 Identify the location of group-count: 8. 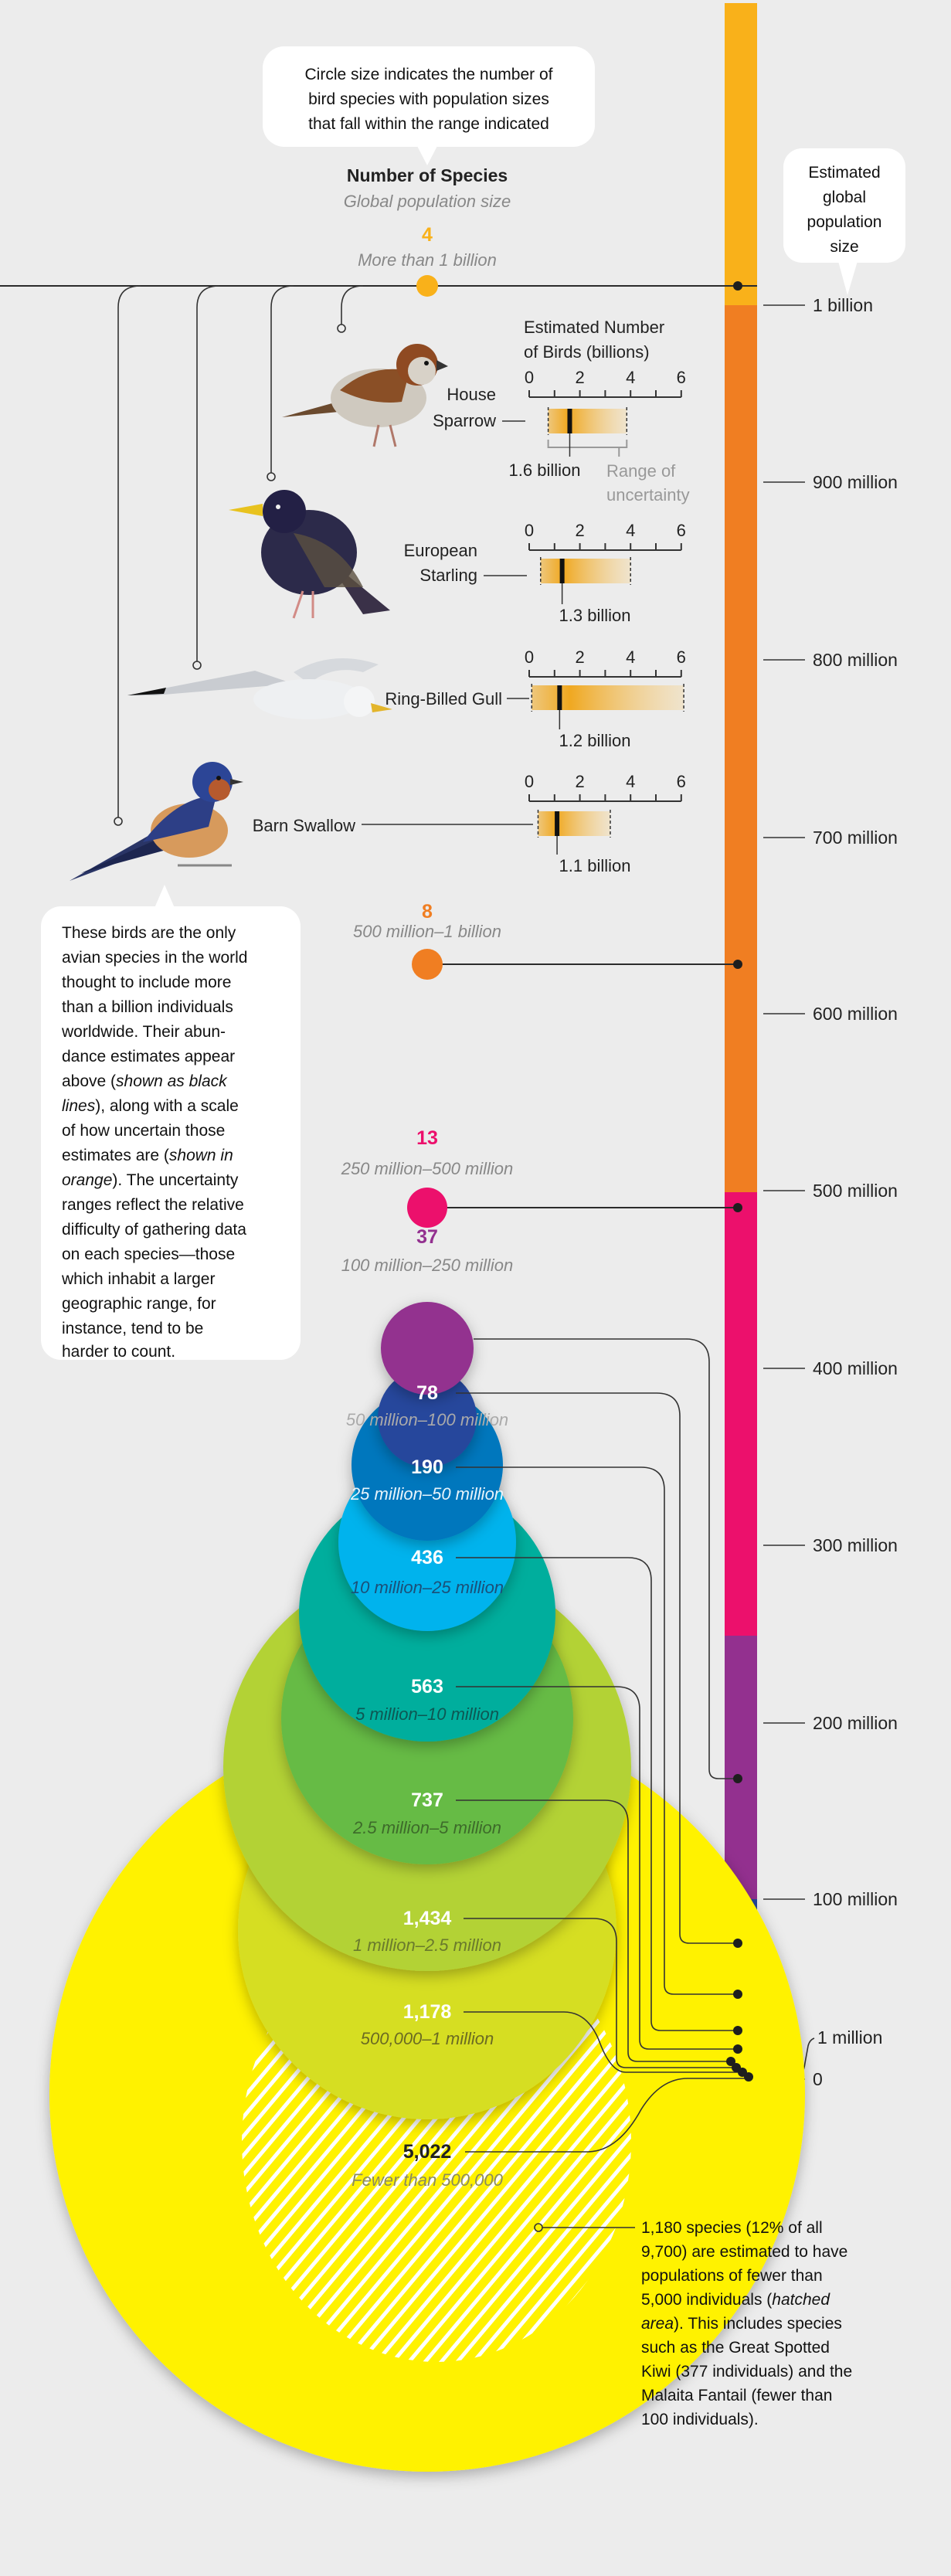
(427, 912).